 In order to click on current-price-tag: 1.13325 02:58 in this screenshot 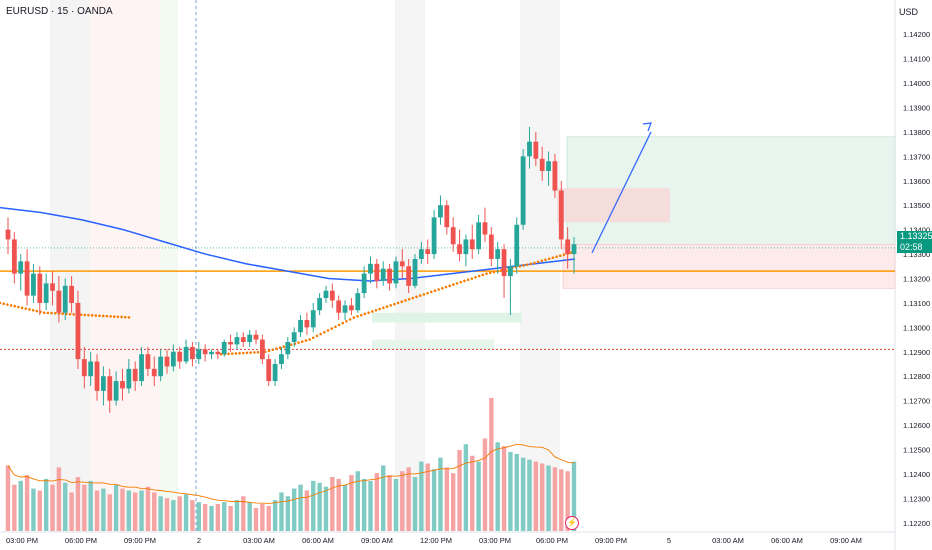, I will do `click(914, 242)`.